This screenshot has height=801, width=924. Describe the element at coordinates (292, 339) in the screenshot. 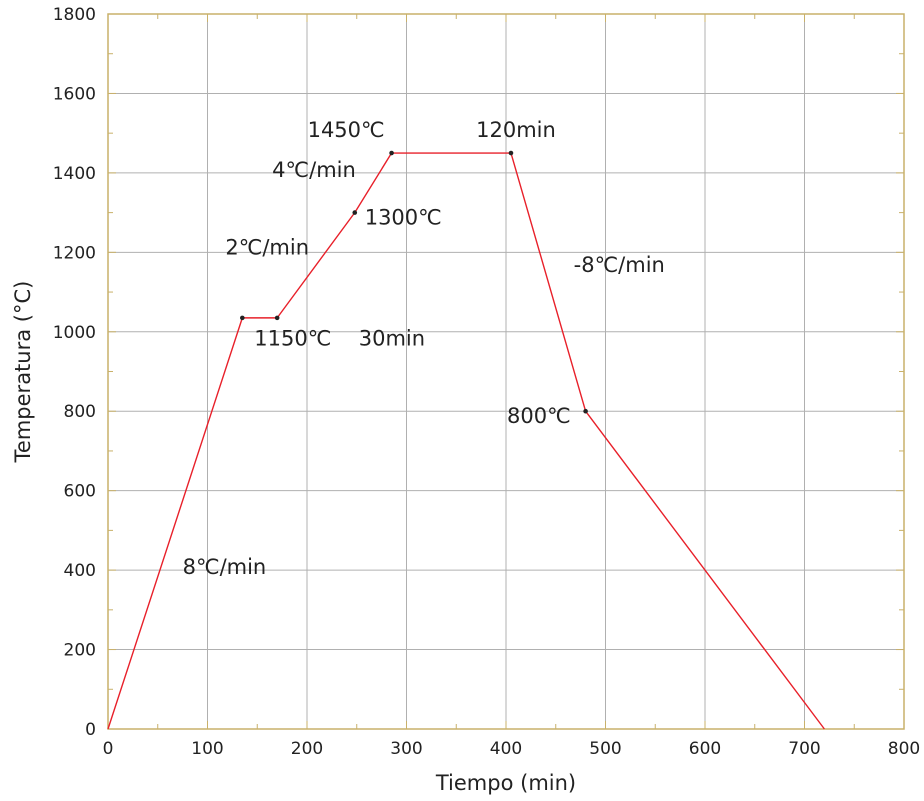

I see `annotation-label: 1150℃` at that location.